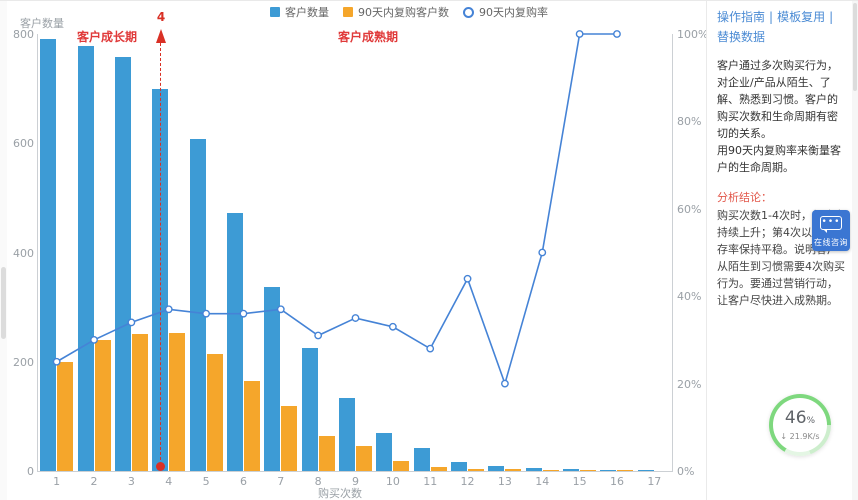  I want to click on progress-percent: 46%, so click(800, 417).